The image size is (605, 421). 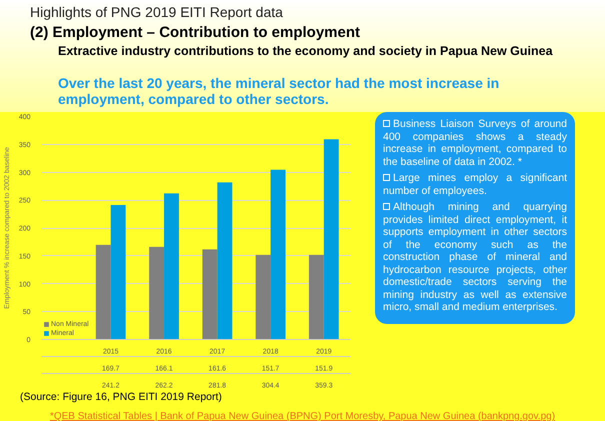 I want to click on text: Large mines employ a significant number of employees., so click(x=475, y=184).